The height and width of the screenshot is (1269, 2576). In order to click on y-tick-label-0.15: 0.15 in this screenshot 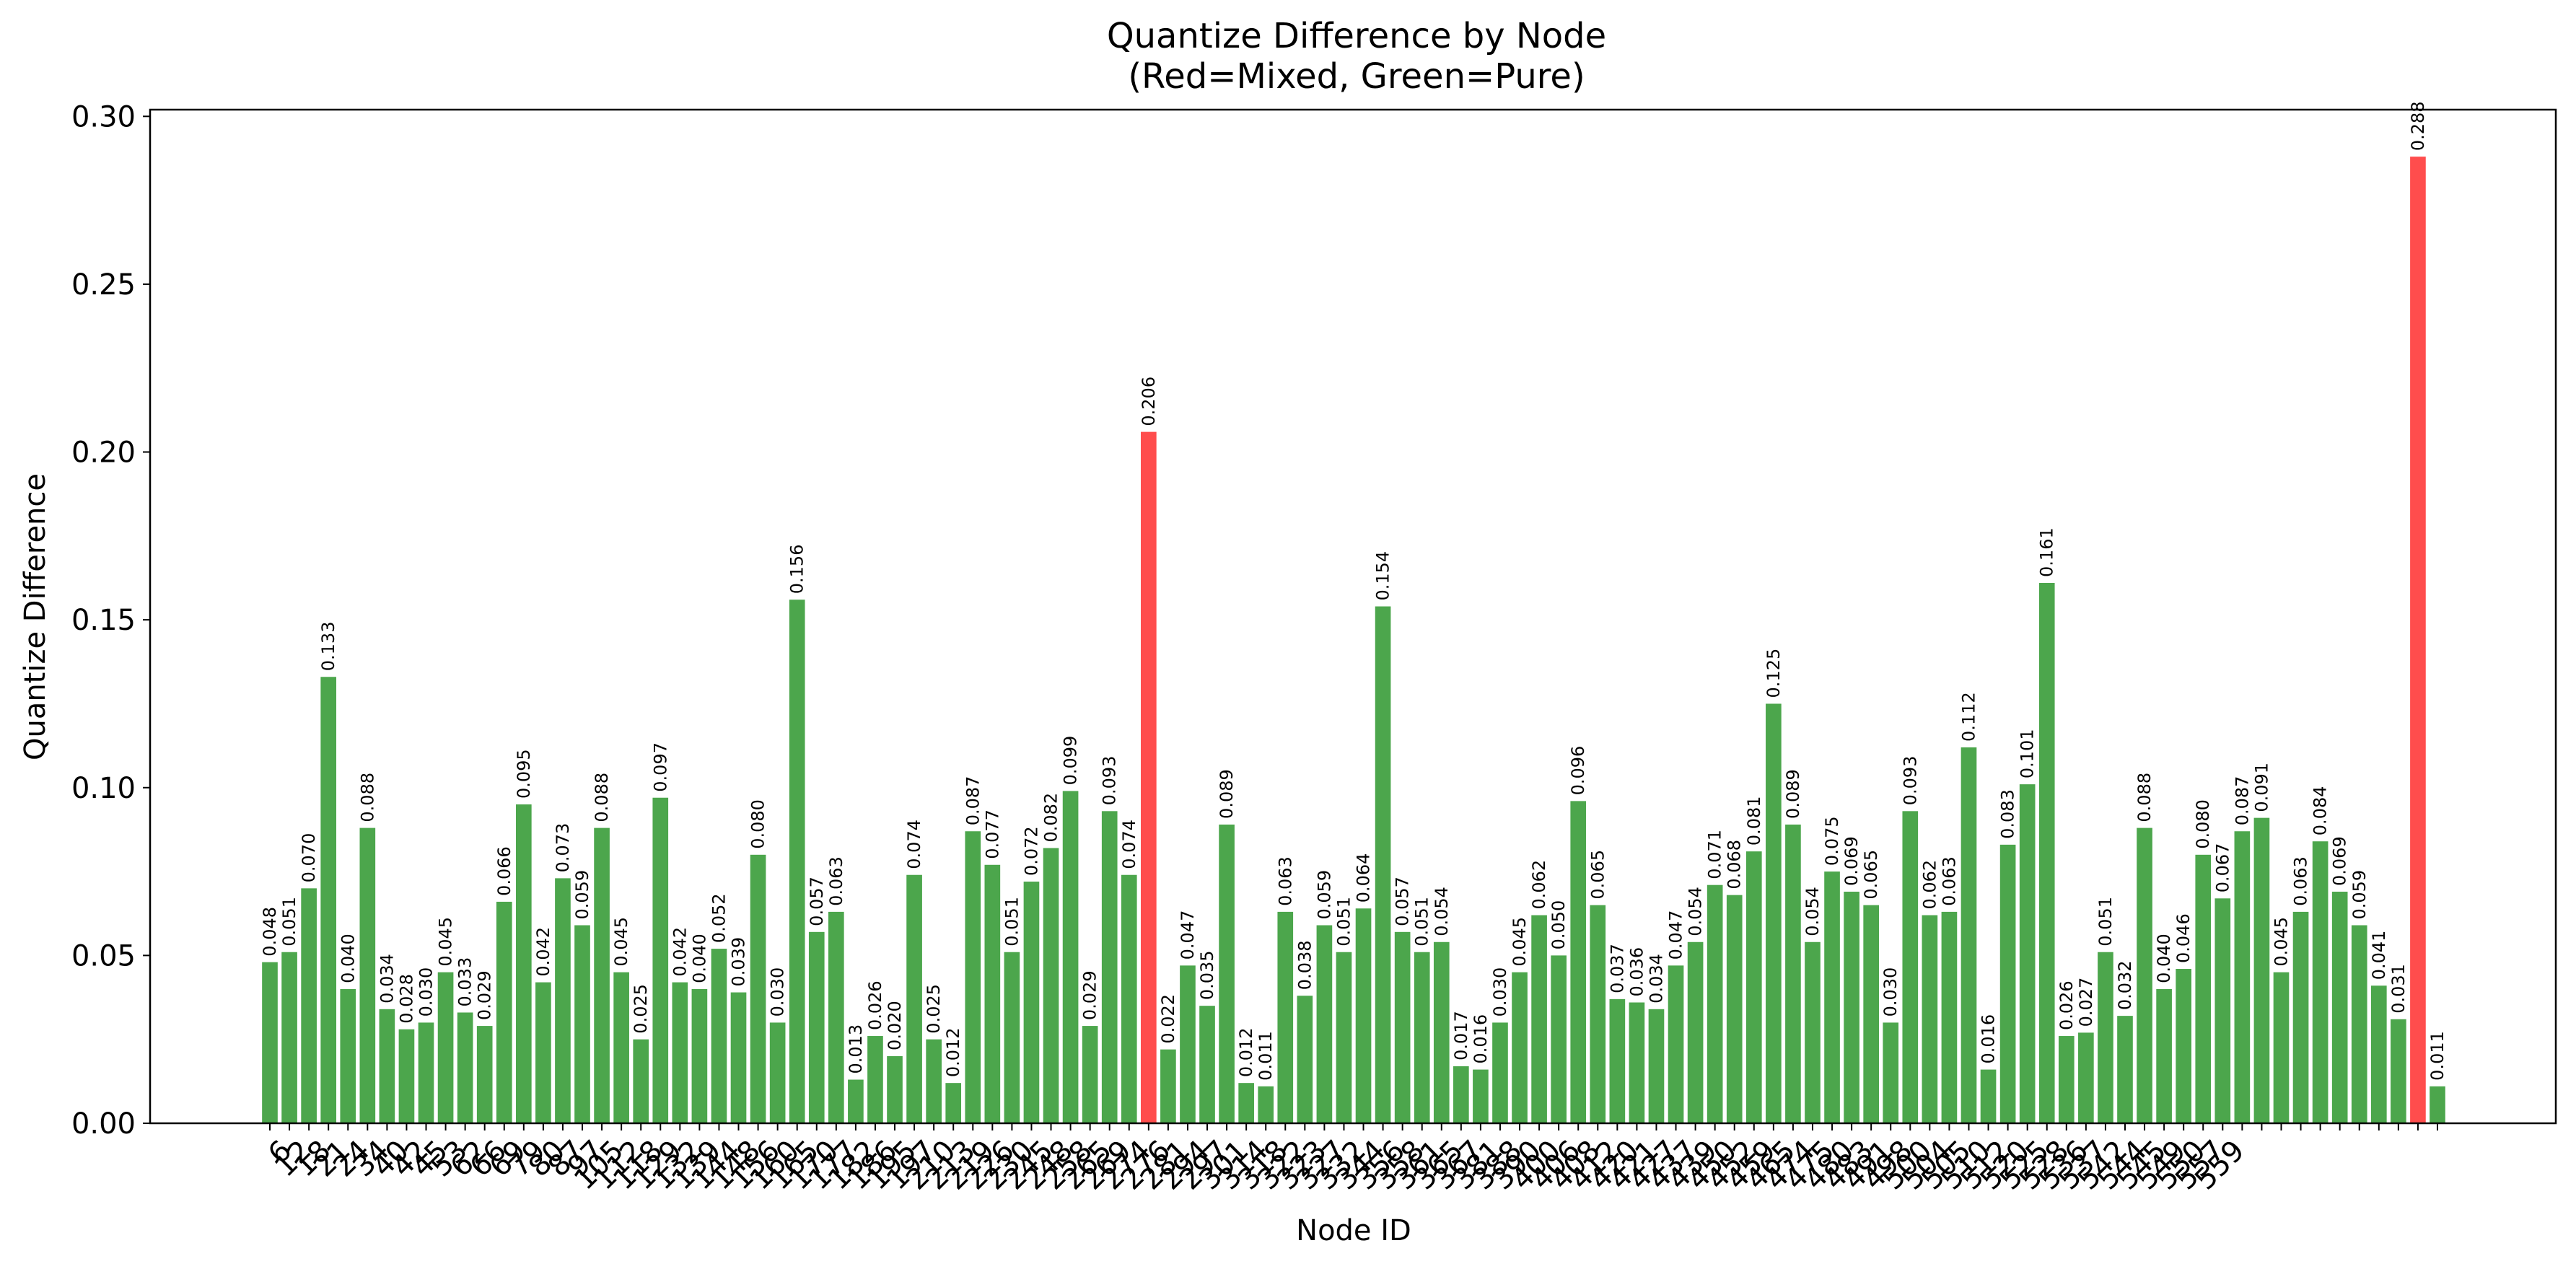, I will do `click(103, 620)`.